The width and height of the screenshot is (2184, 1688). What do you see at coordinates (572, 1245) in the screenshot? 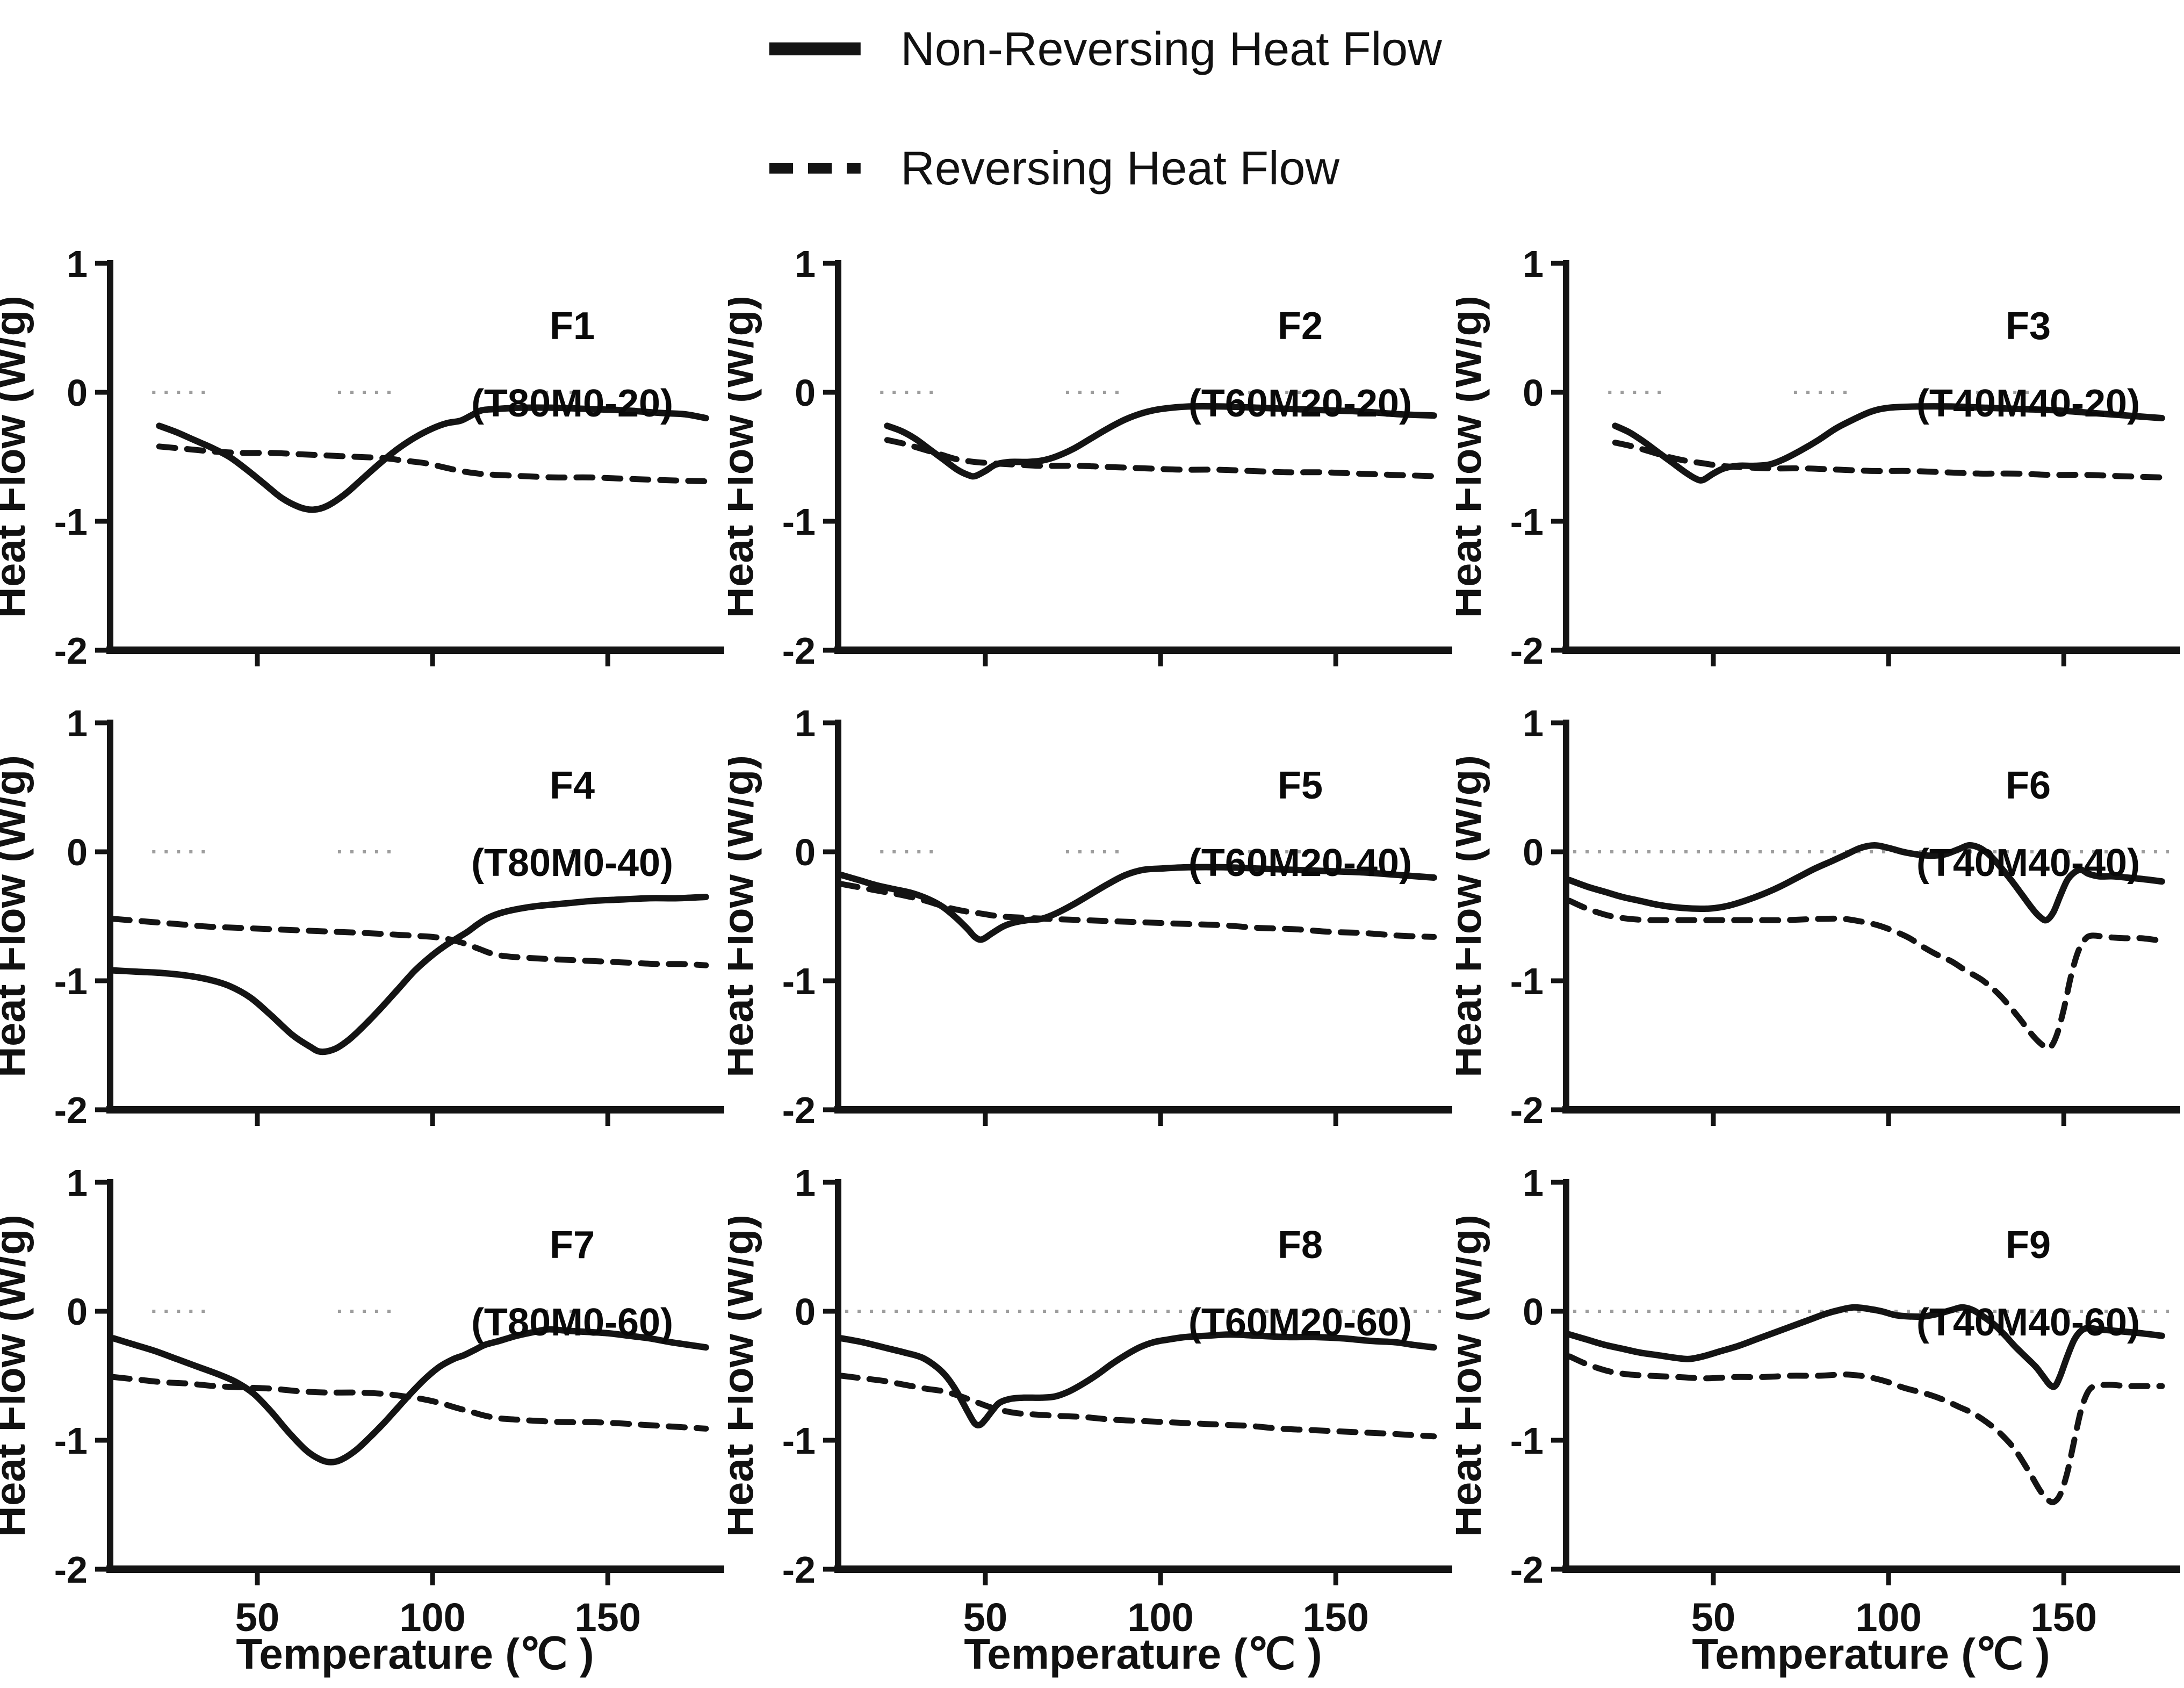
I see `chart-id: F7` at bounding box center [572, 1245].